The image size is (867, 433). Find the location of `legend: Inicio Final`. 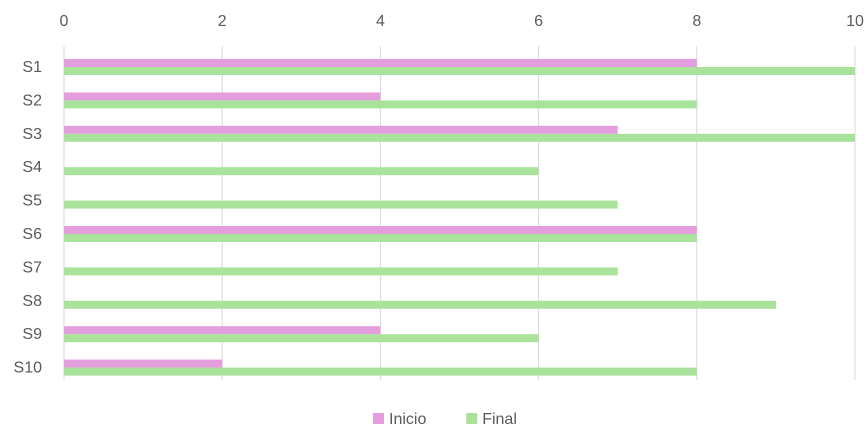

legend: Inicio Final is located at coordinates (445, 419).